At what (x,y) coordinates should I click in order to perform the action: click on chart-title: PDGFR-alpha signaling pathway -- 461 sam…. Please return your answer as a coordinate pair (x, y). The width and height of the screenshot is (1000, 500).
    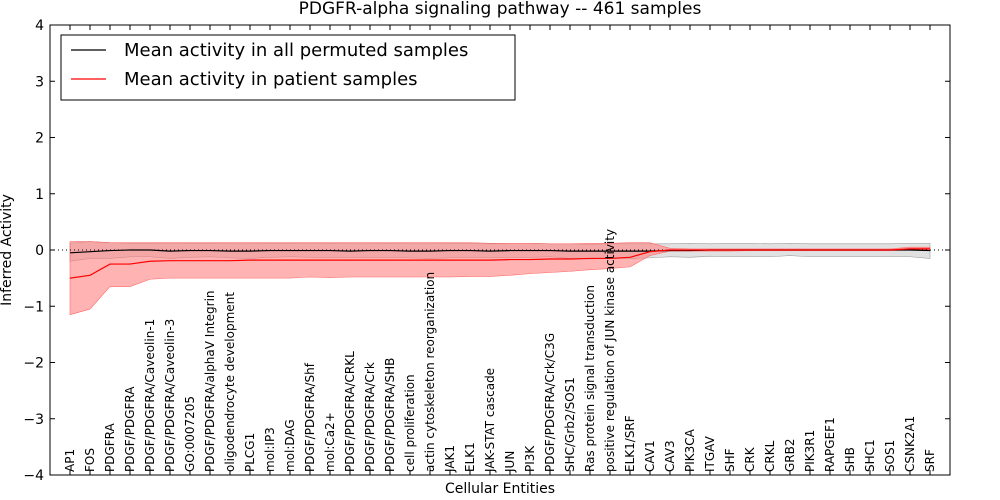
    Looking at the image, I should click on (500, 9).